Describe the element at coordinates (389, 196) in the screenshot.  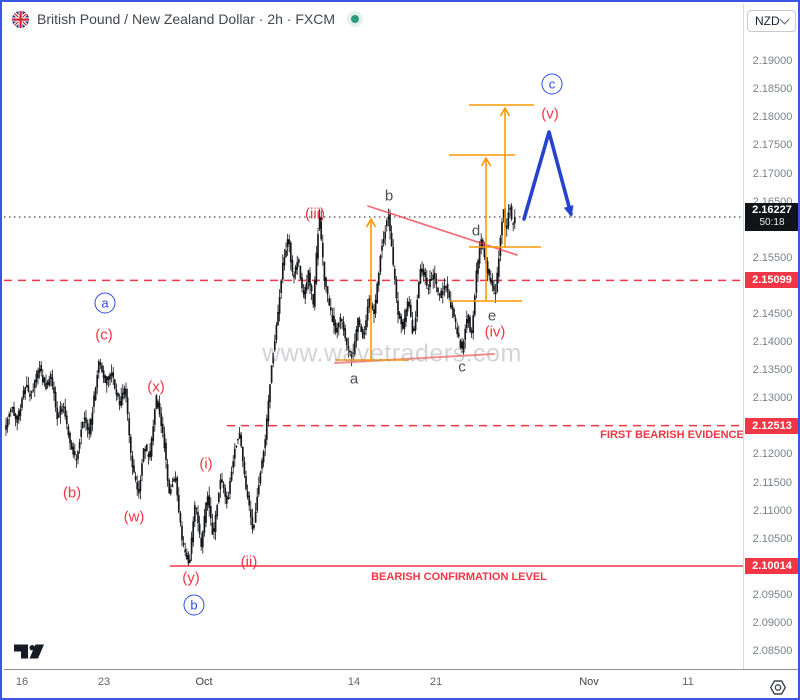
I see `wave-label-b-dark: b` at that location.